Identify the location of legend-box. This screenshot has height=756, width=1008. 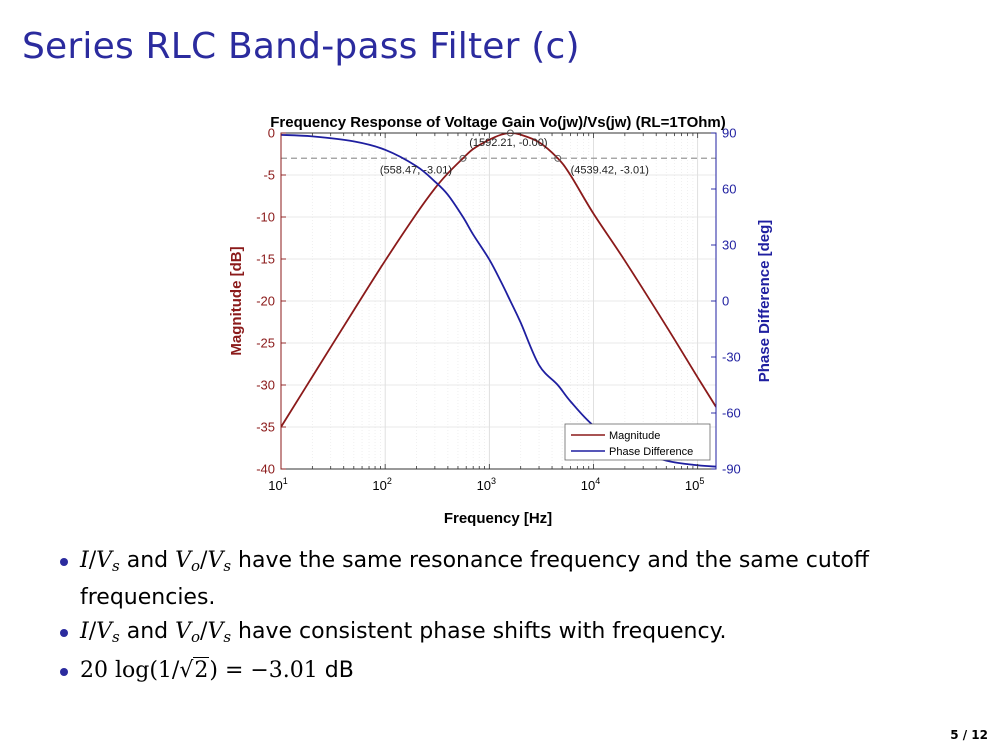
(637, 442).